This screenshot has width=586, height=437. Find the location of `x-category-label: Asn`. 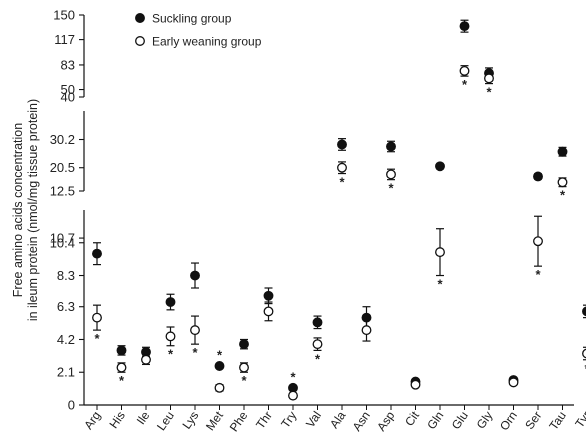

x-category-label: Asn is located at coordinates (361, 421).